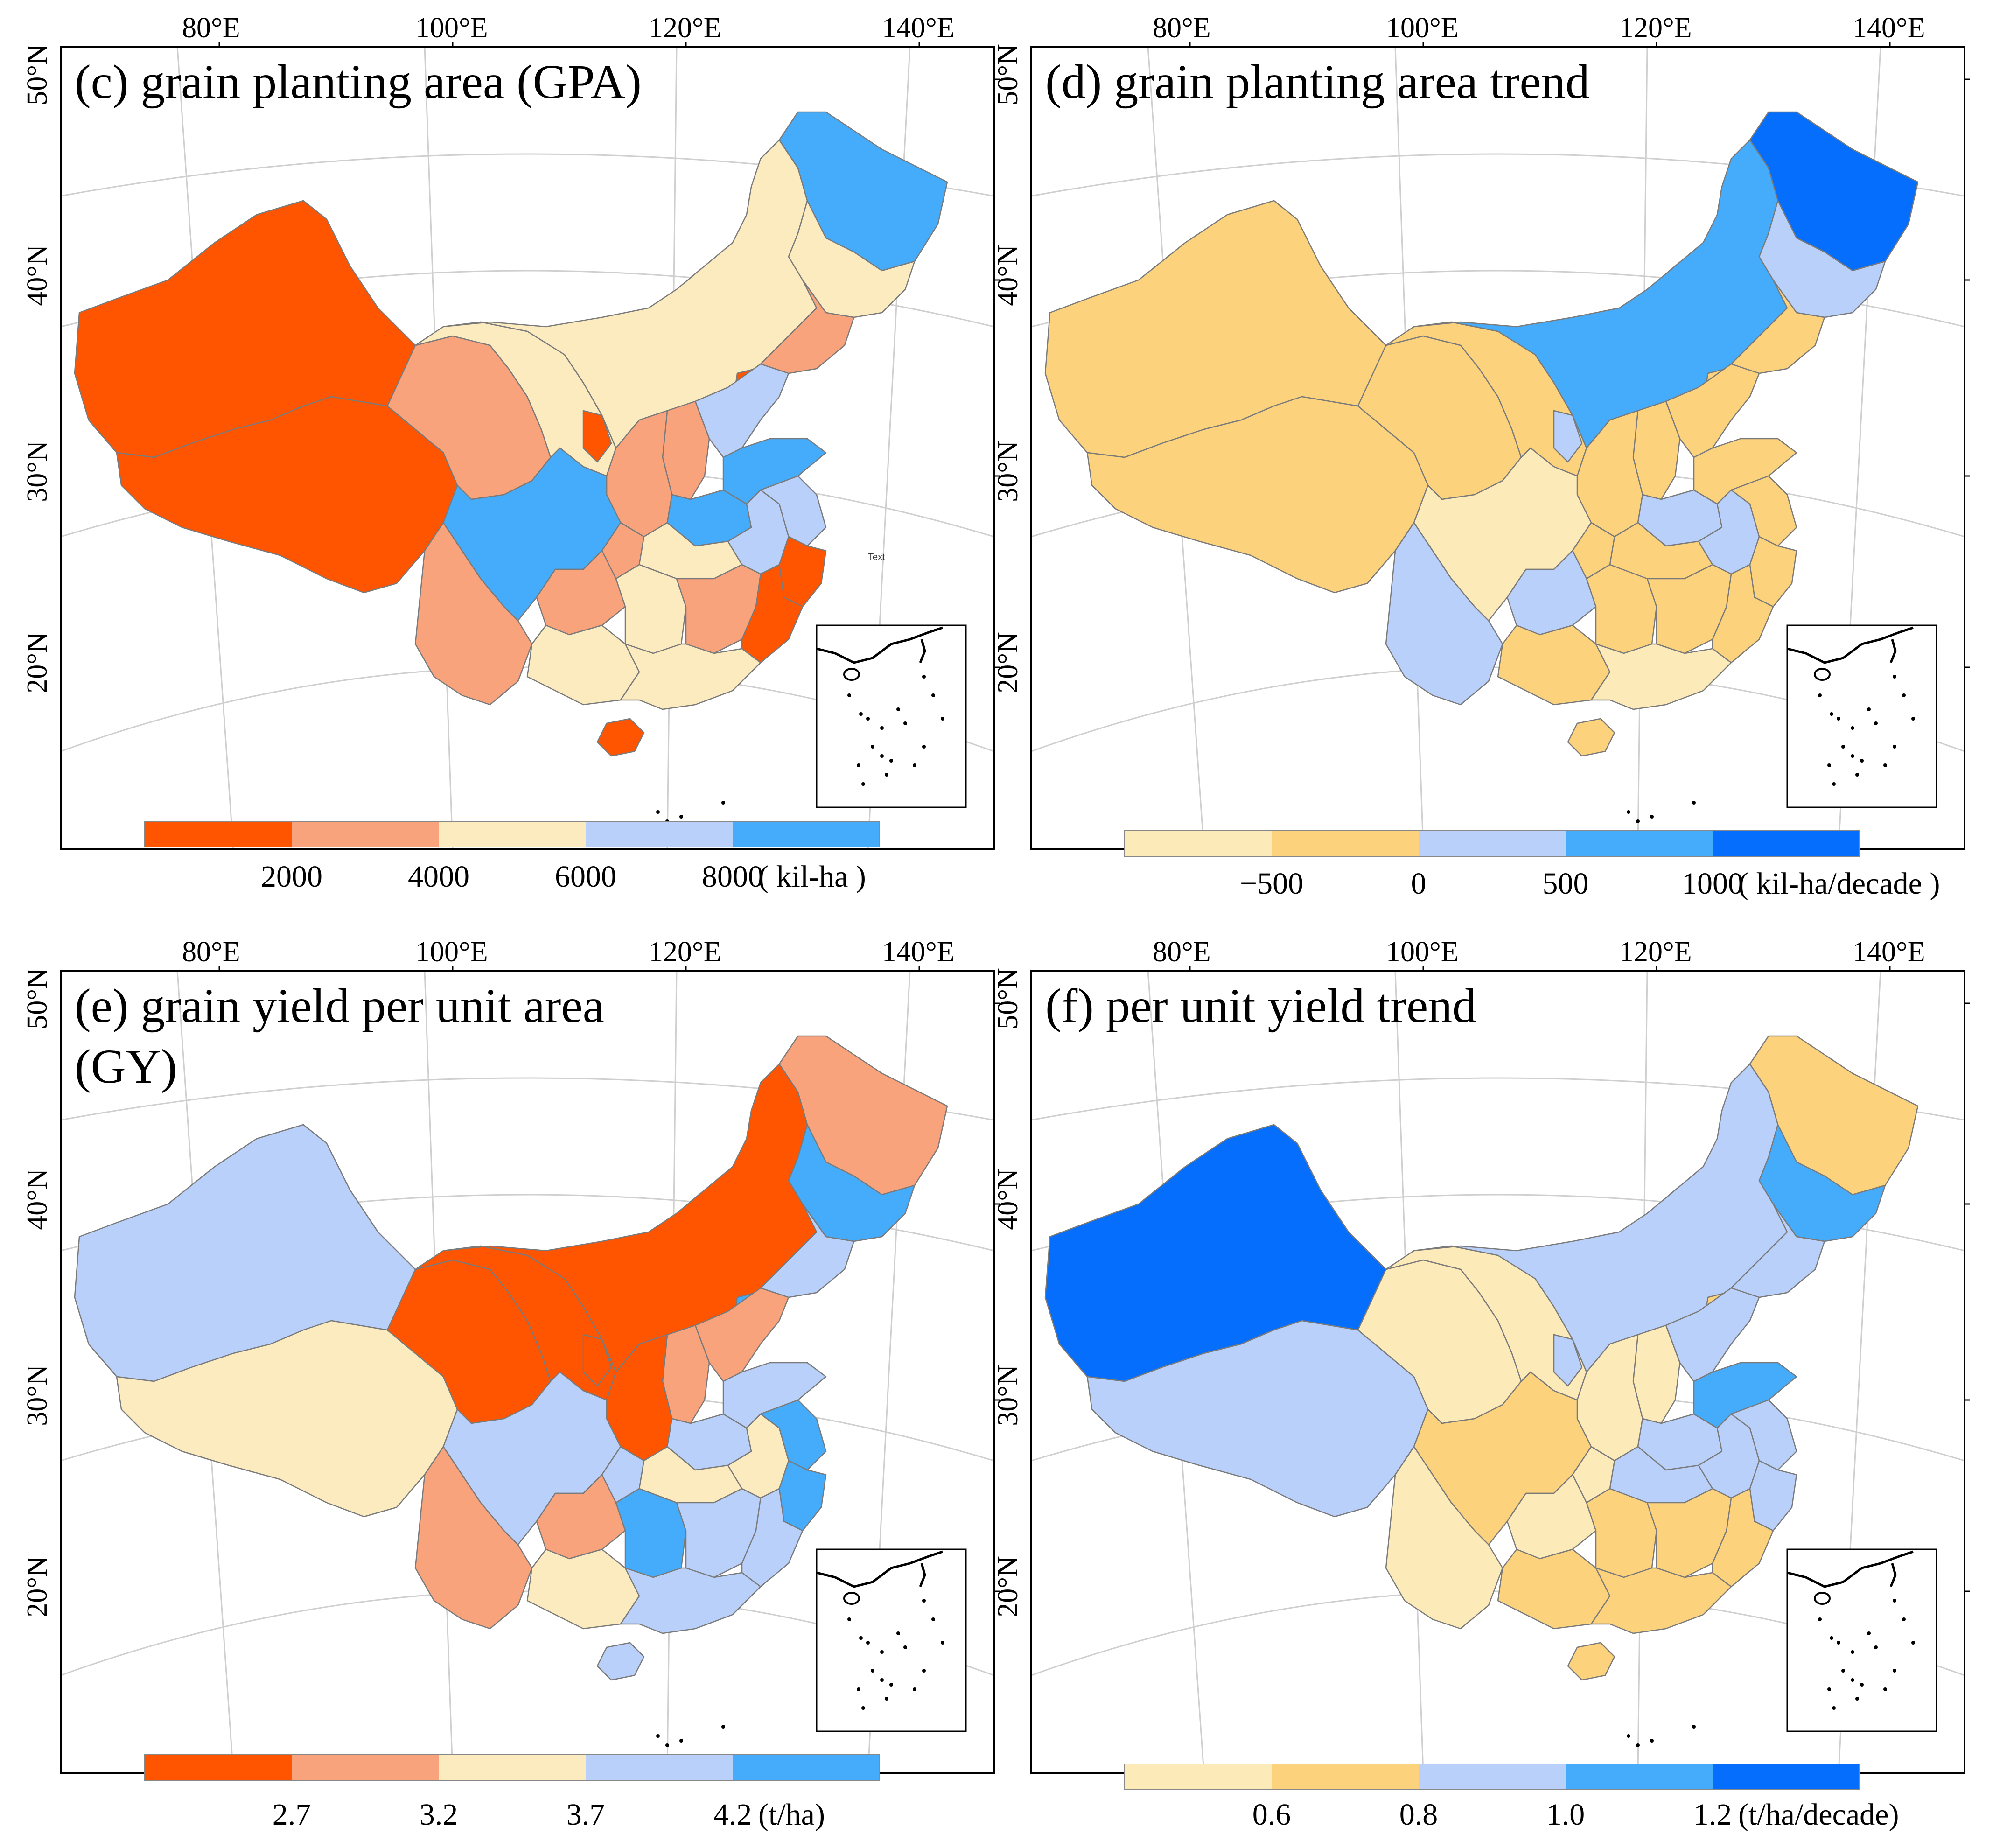 Image resolution: width=1993 pixels, height=1848 pixels. Describe the element at coordinates (772, 614) in the screenshot. I see `province-fujian` at that location.